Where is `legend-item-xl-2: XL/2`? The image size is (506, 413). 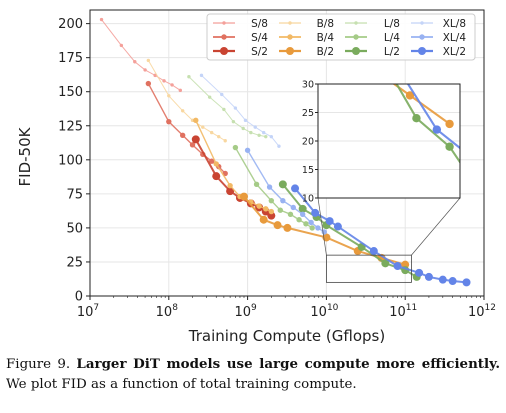
legend-item-xl-2: XL/2 is located at coordinates (438, 52).